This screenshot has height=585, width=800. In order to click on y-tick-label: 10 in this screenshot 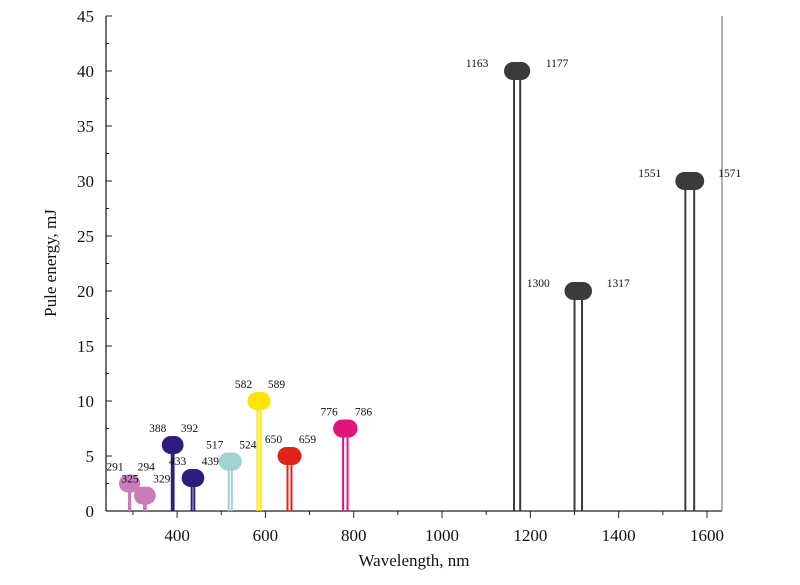, I will do `click(85, 401)`.